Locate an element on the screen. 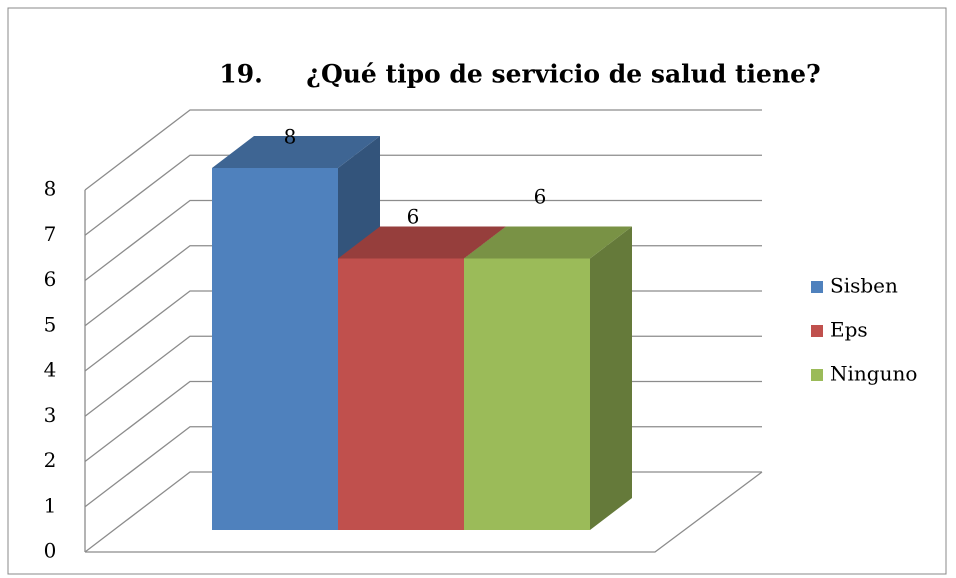 The image size is (956, 578). y-tick-label: 0 is located at coordinates (50, 551).